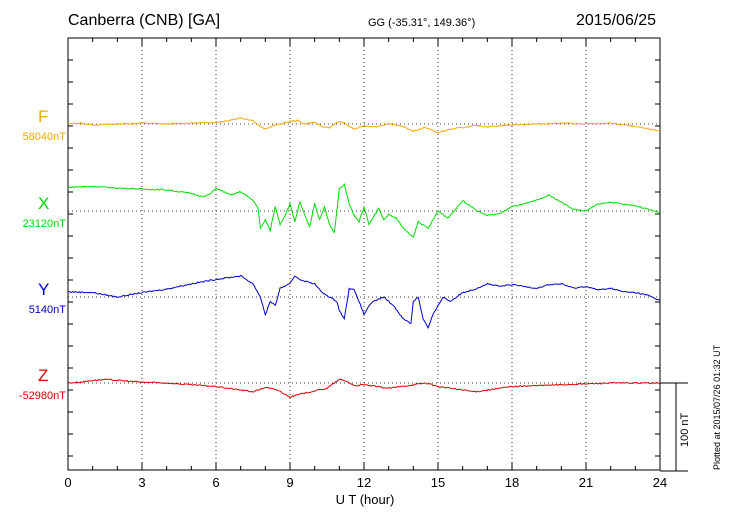  What do you see at coordinates (141, 482) in the screenshot?
I see `x-tick-label: 3` at bounding box center [141, 482].